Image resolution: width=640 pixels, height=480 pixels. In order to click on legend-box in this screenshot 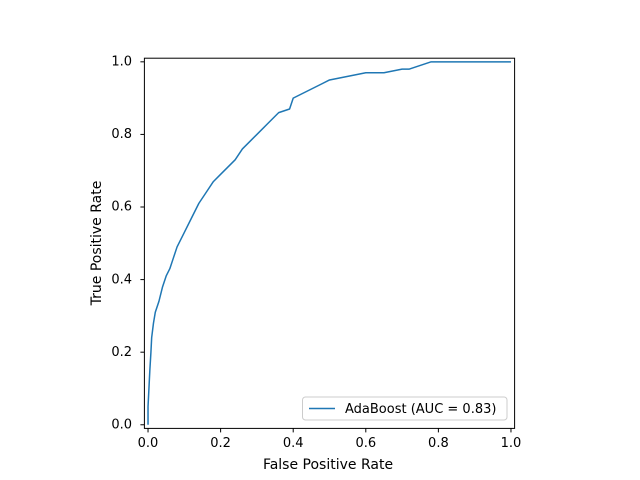, I will do `click(405, 408)`.